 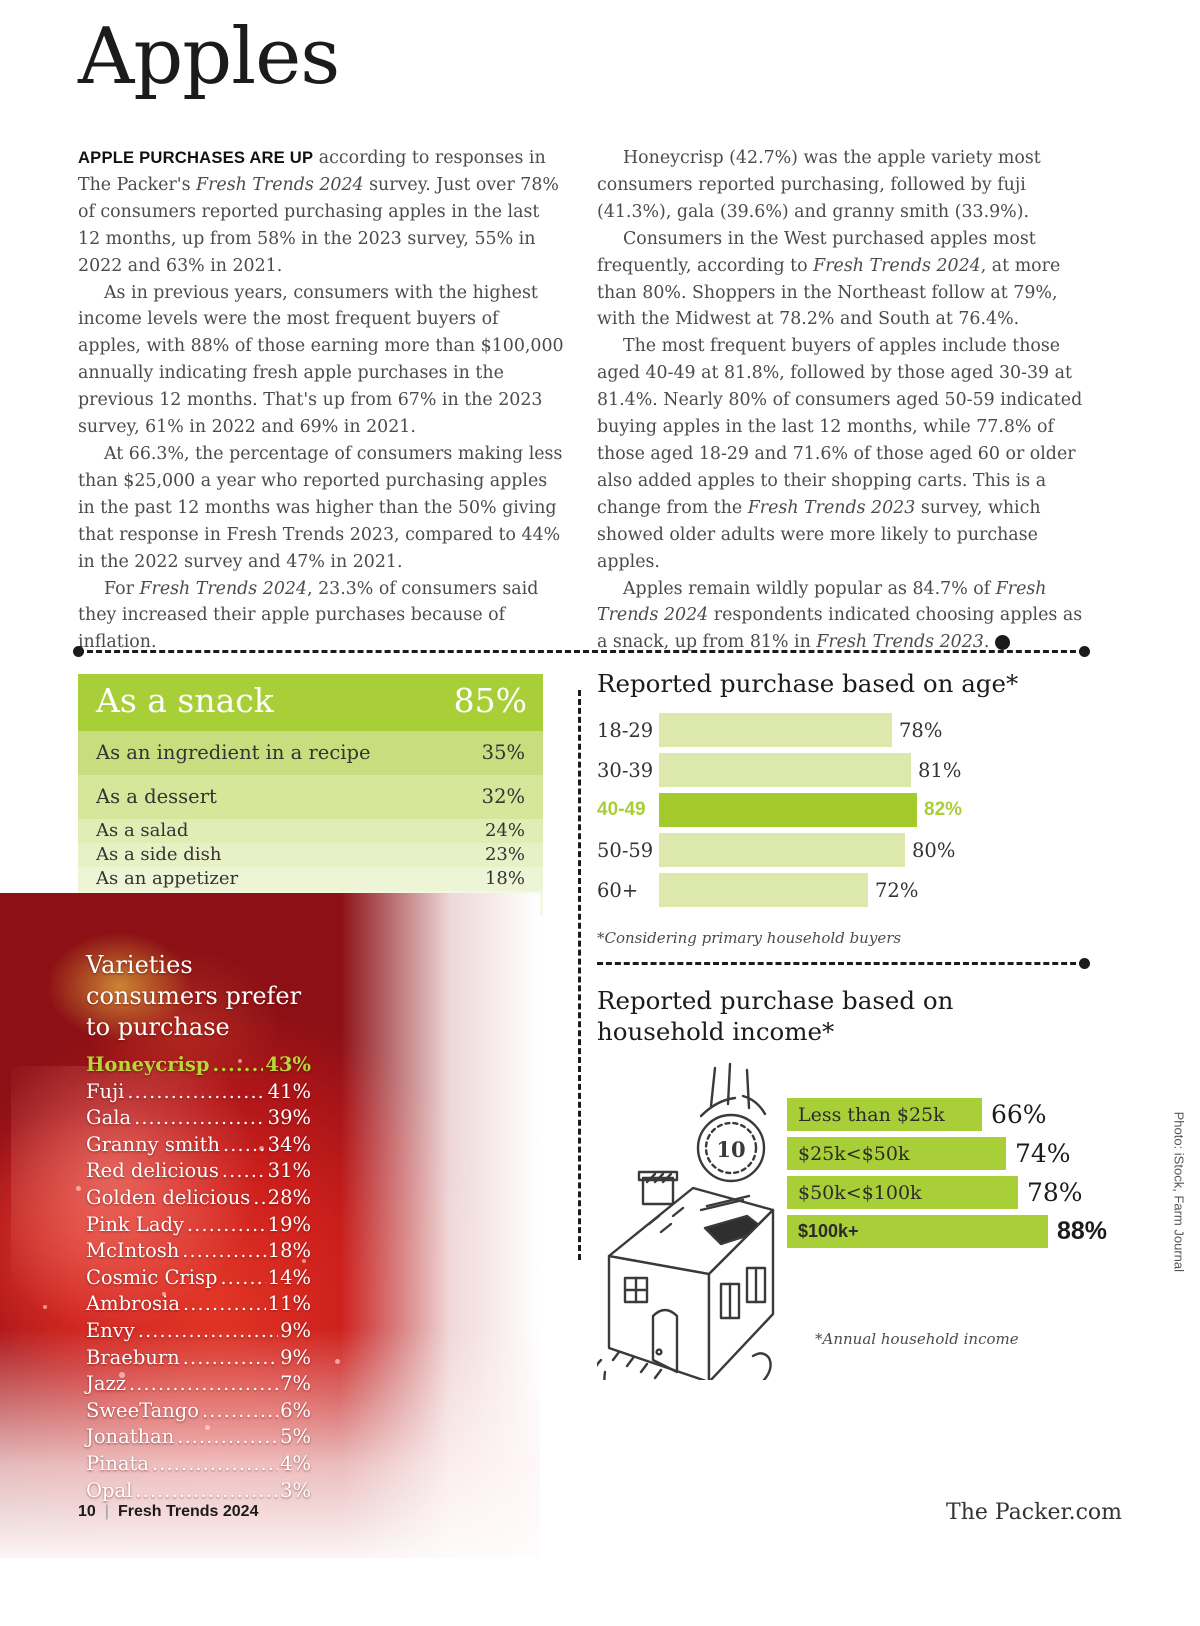 What do you see at coordinates (581, 651) in the screenshot?
I see `divider-top` at bounding box center [581, 651].